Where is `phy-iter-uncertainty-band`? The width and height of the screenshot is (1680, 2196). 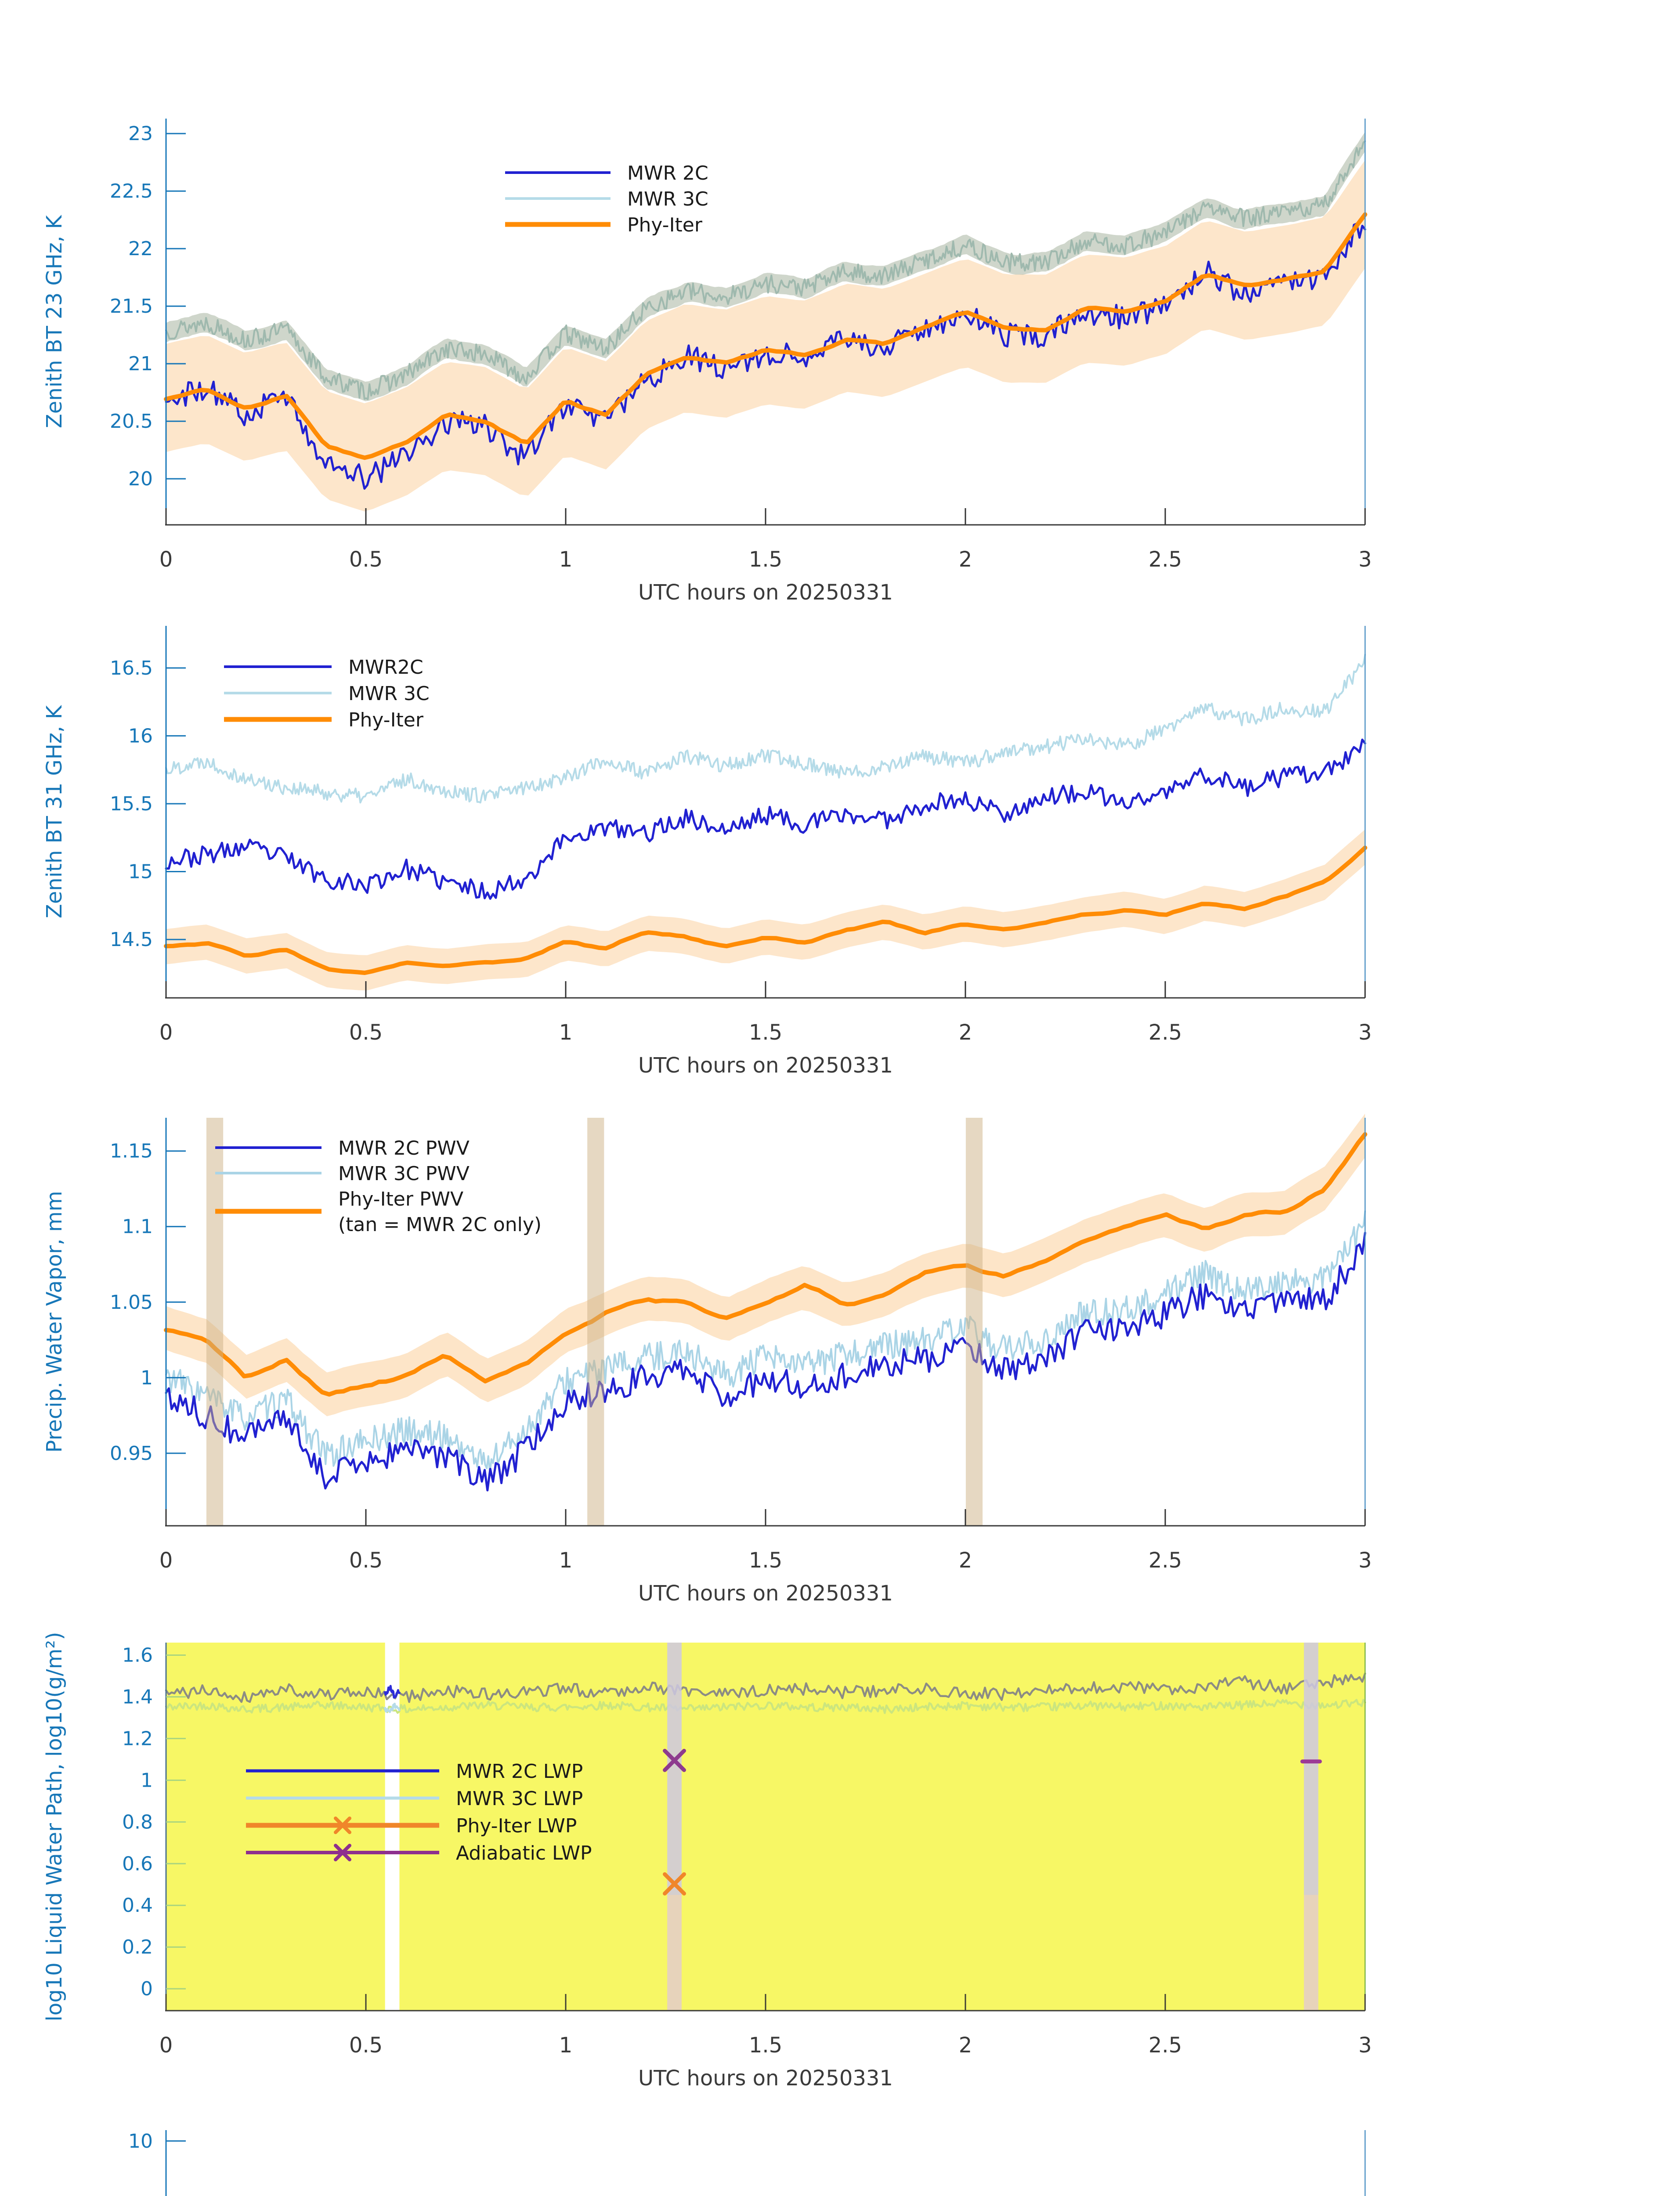 phy-iter-uncertainty-band is located at coordinates (766, 909).